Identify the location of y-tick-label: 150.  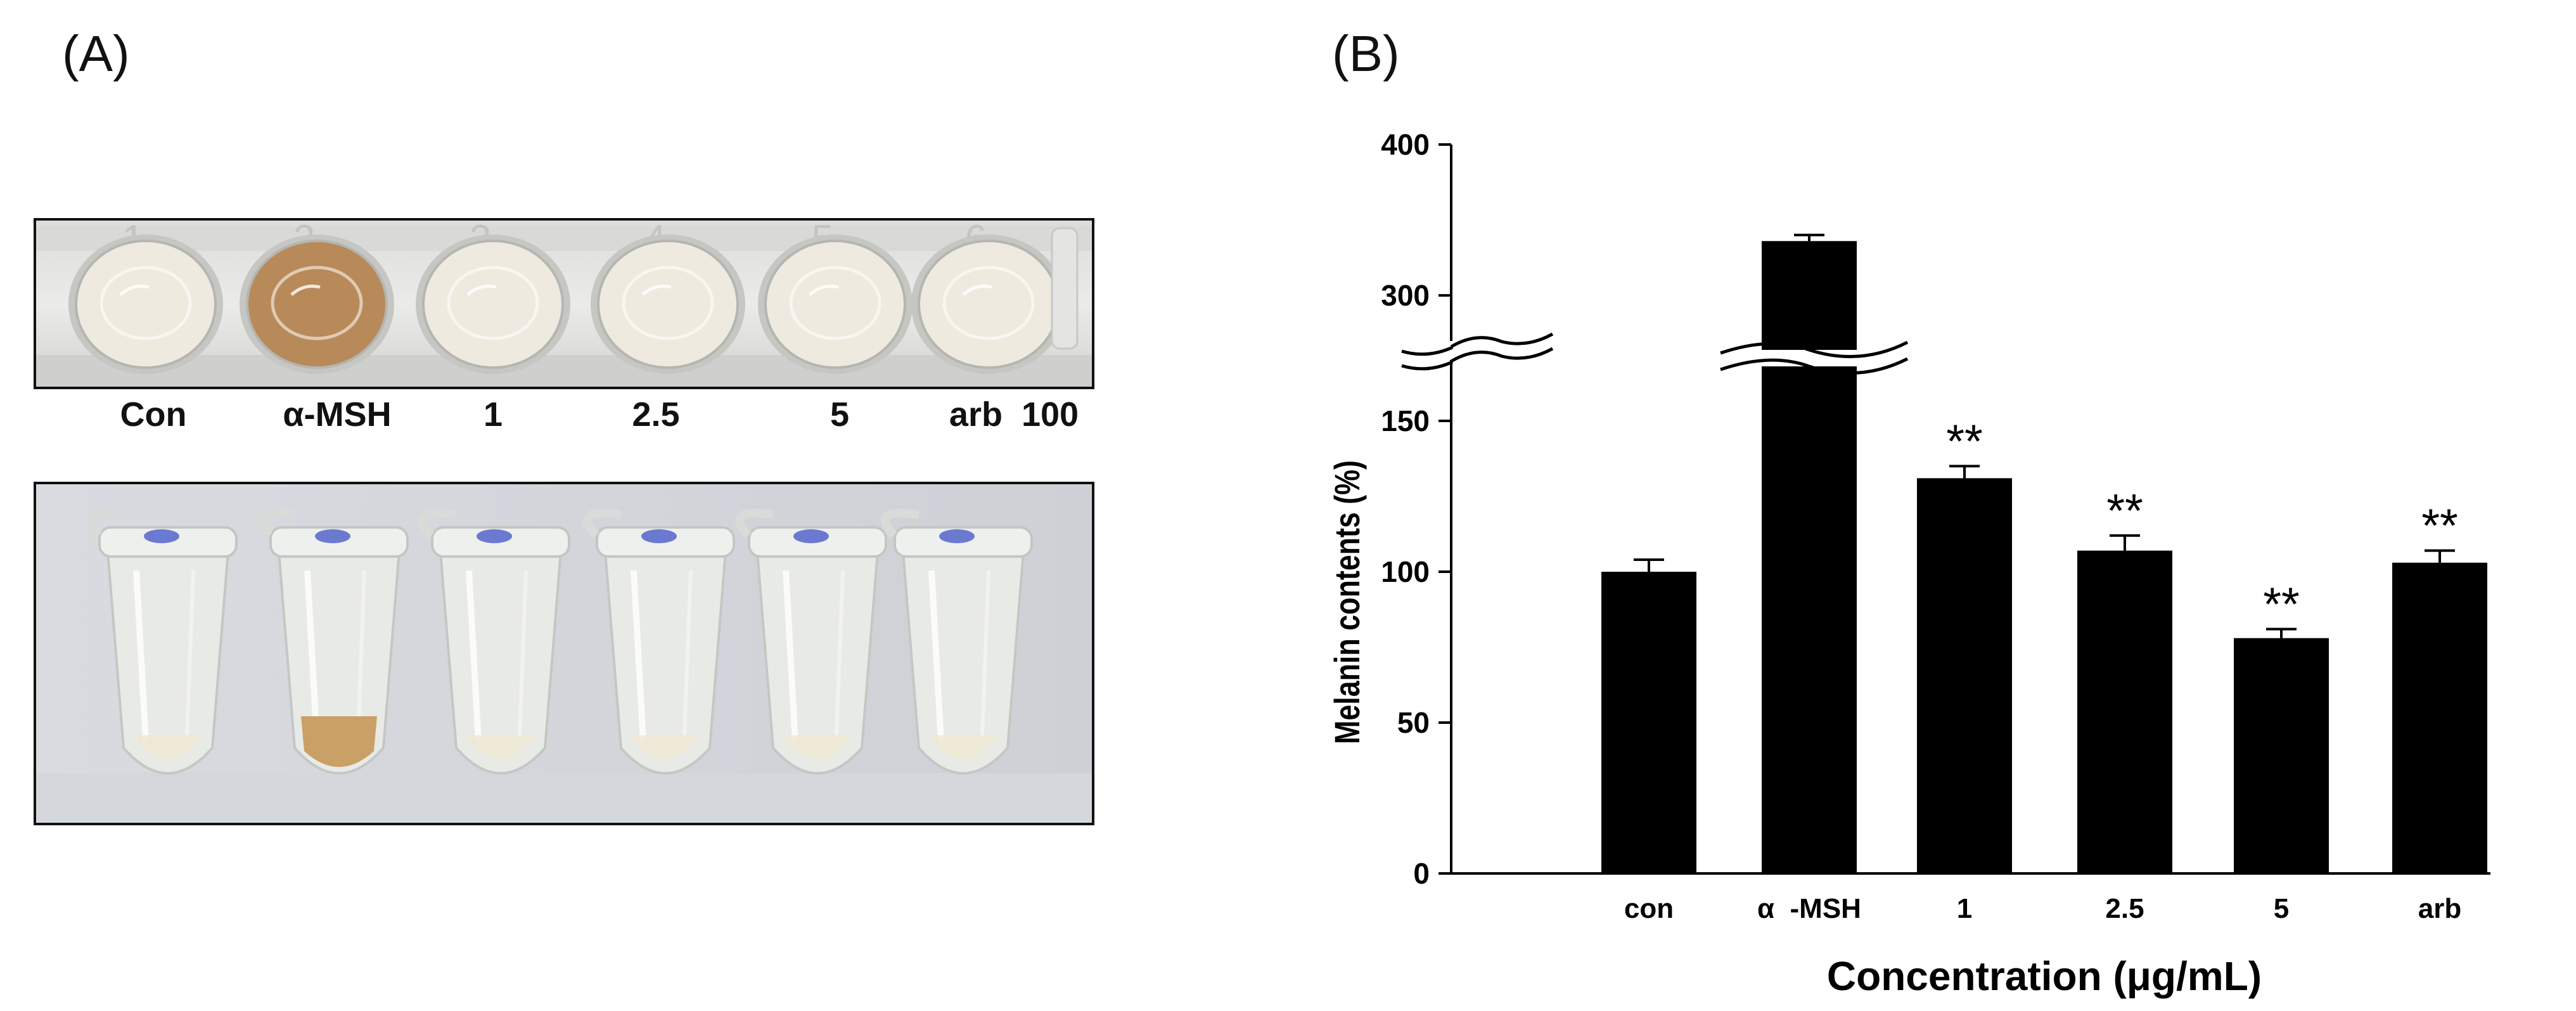
(1405, 420).